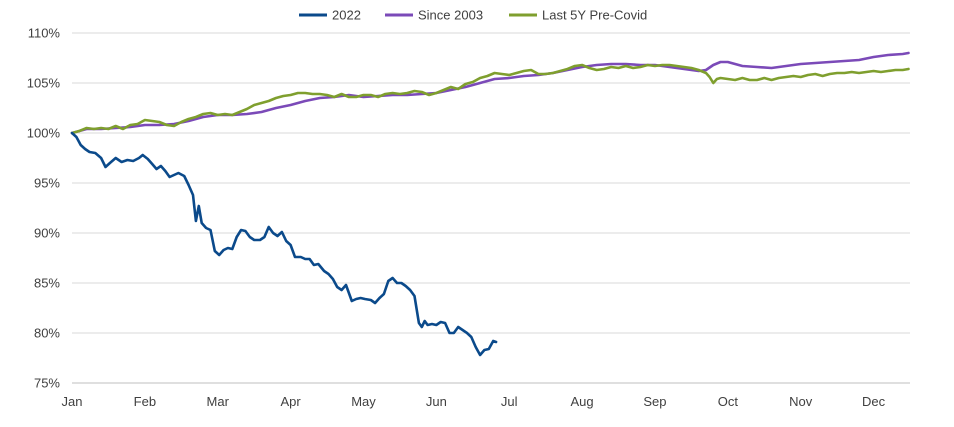  What do you see at coordinates (72, 401) in the screenshot?
I see `x-tick-label: Jan` at bounding box center [72, 401].